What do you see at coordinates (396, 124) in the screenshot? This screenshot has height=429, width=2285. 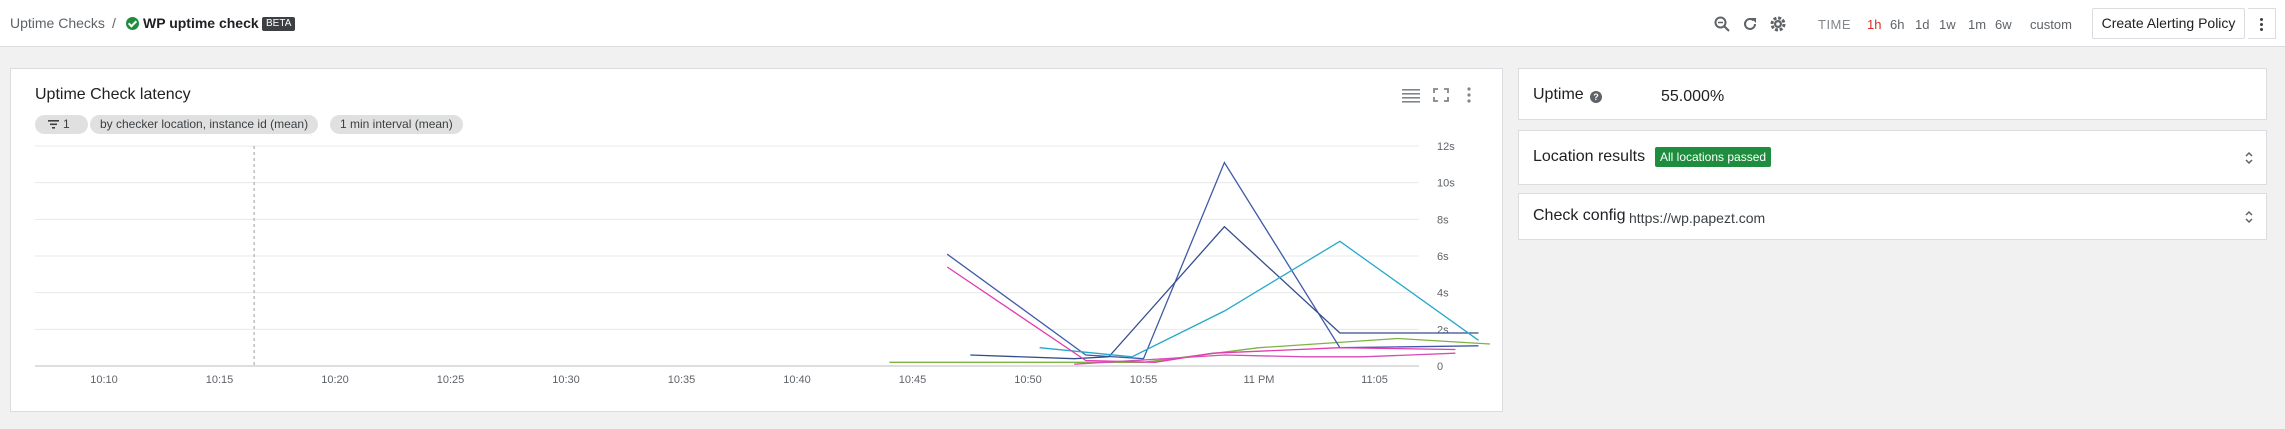 I see `interval-chip: 1 min interval (mean)` at bounding box center [396, 124].